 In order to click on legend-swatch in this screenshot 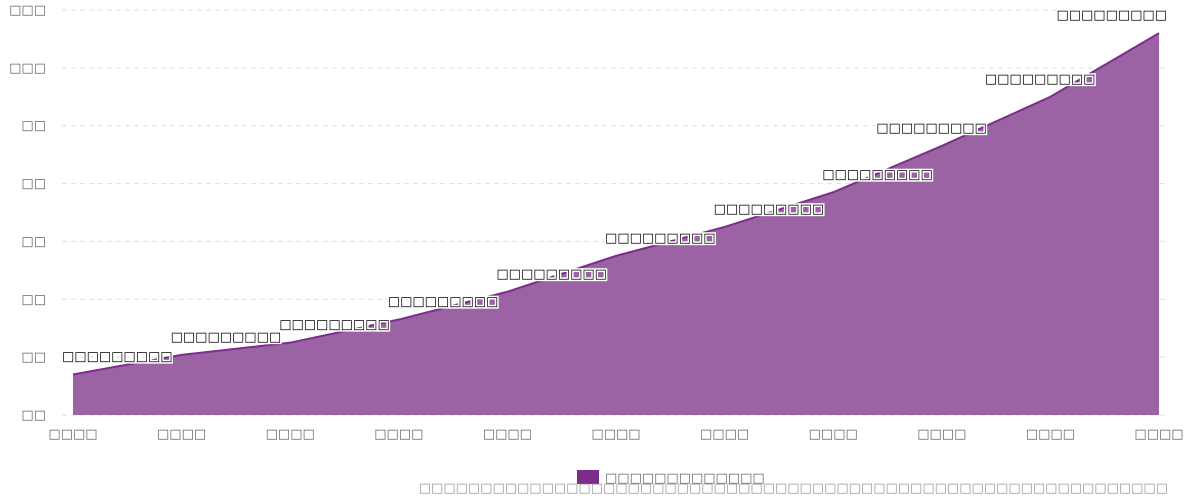, I will do `click(588, 477)`.